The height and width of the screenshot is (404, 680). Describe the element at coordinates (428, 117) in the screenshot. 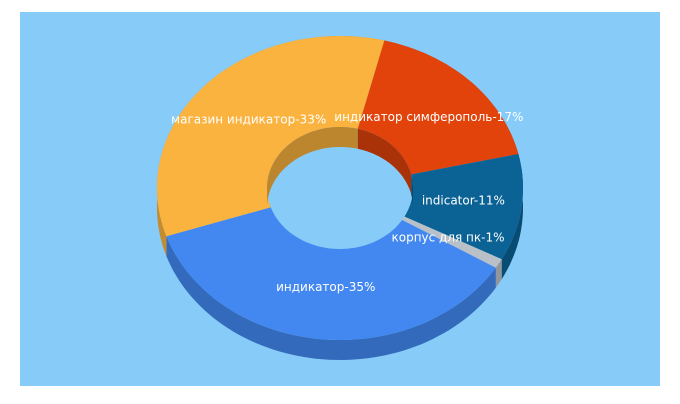

I see `data-label: индикатор симферополь-17%` at that location.